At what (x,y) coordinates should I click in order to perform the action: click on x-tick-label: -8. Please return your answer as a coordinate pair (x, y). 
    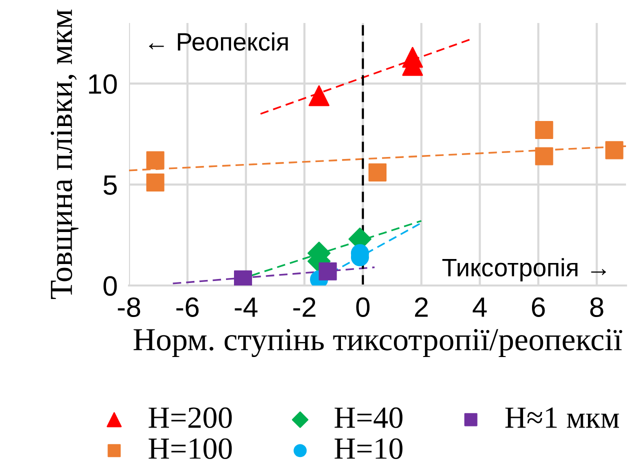
    Looking at the image, I should click on (129, 307).